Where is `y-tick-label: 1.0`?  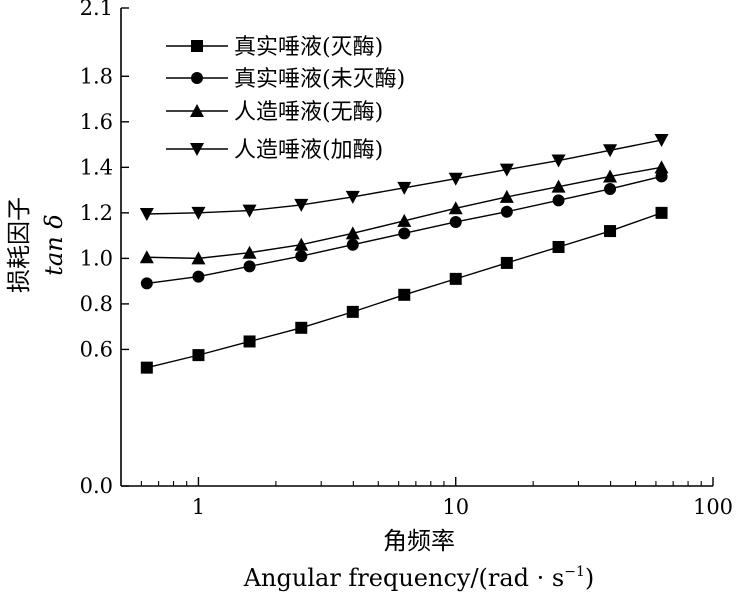 y-tick-label: 1.0 is located at coordinates (96, 258).